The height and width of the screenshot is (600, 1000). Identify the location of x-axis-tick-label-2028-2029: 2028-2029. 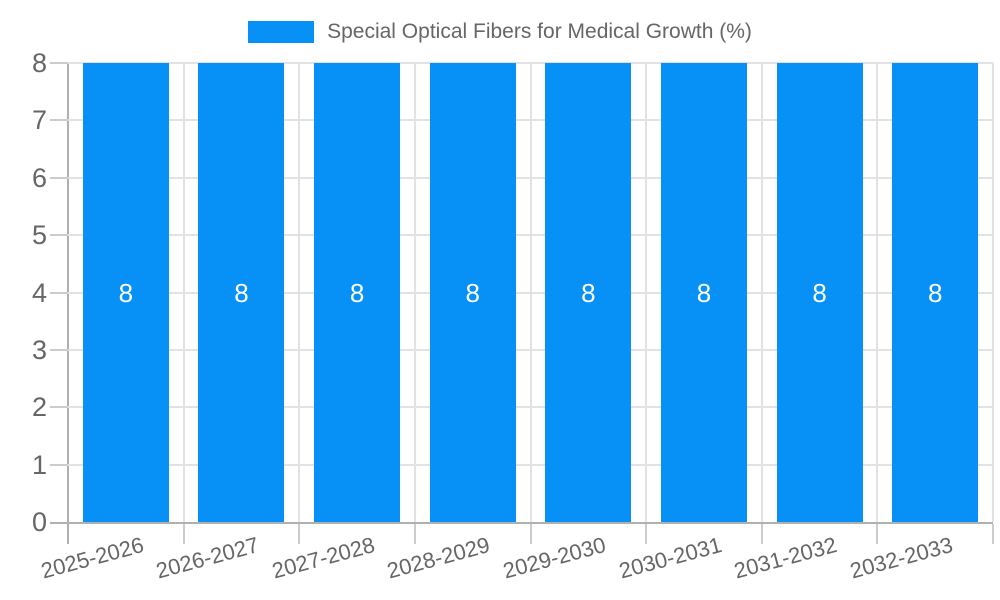
(438, 558).